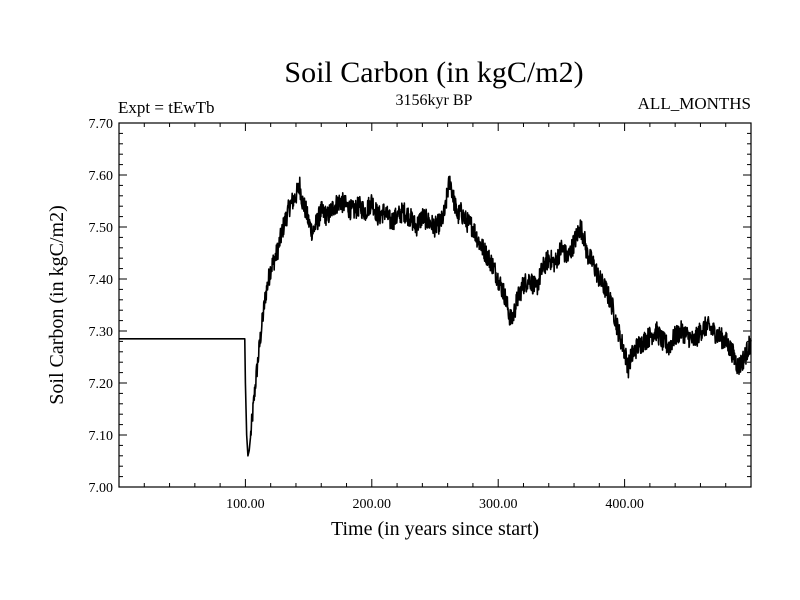 The height and width of the screenshot is (600, 800). I want to click on x-tick-label: 300.00, so click(498, 504).